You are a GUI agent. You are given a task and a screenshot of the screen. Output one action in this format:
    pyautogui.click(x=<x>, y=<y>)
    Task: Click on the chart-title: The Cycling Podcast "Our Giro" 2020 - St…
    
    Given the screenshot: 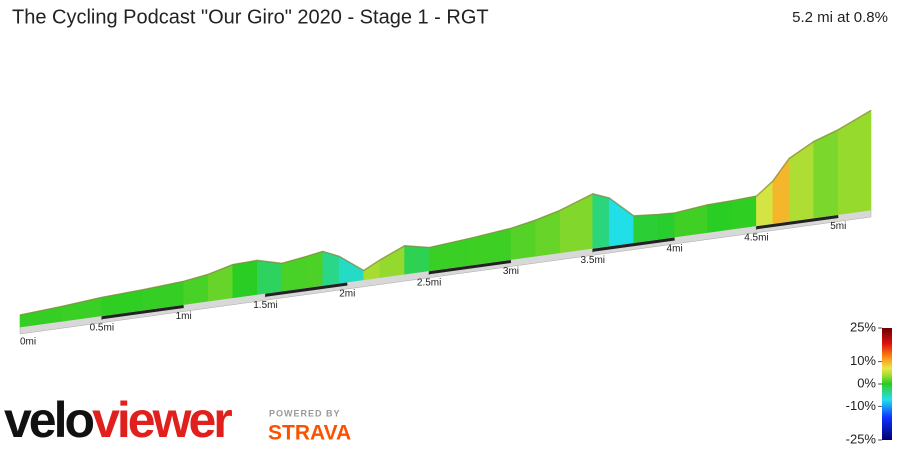 What is the action you would take?
    pyautogui.click(x=250, y=17)
    